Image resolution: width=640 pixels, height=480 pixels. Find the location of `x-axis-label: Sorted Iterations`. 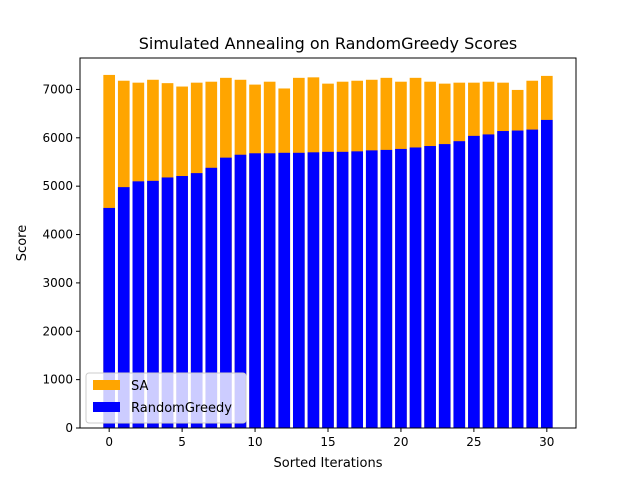

x-axis-label: Sorted Iterations is located at coordinates (328, 463).